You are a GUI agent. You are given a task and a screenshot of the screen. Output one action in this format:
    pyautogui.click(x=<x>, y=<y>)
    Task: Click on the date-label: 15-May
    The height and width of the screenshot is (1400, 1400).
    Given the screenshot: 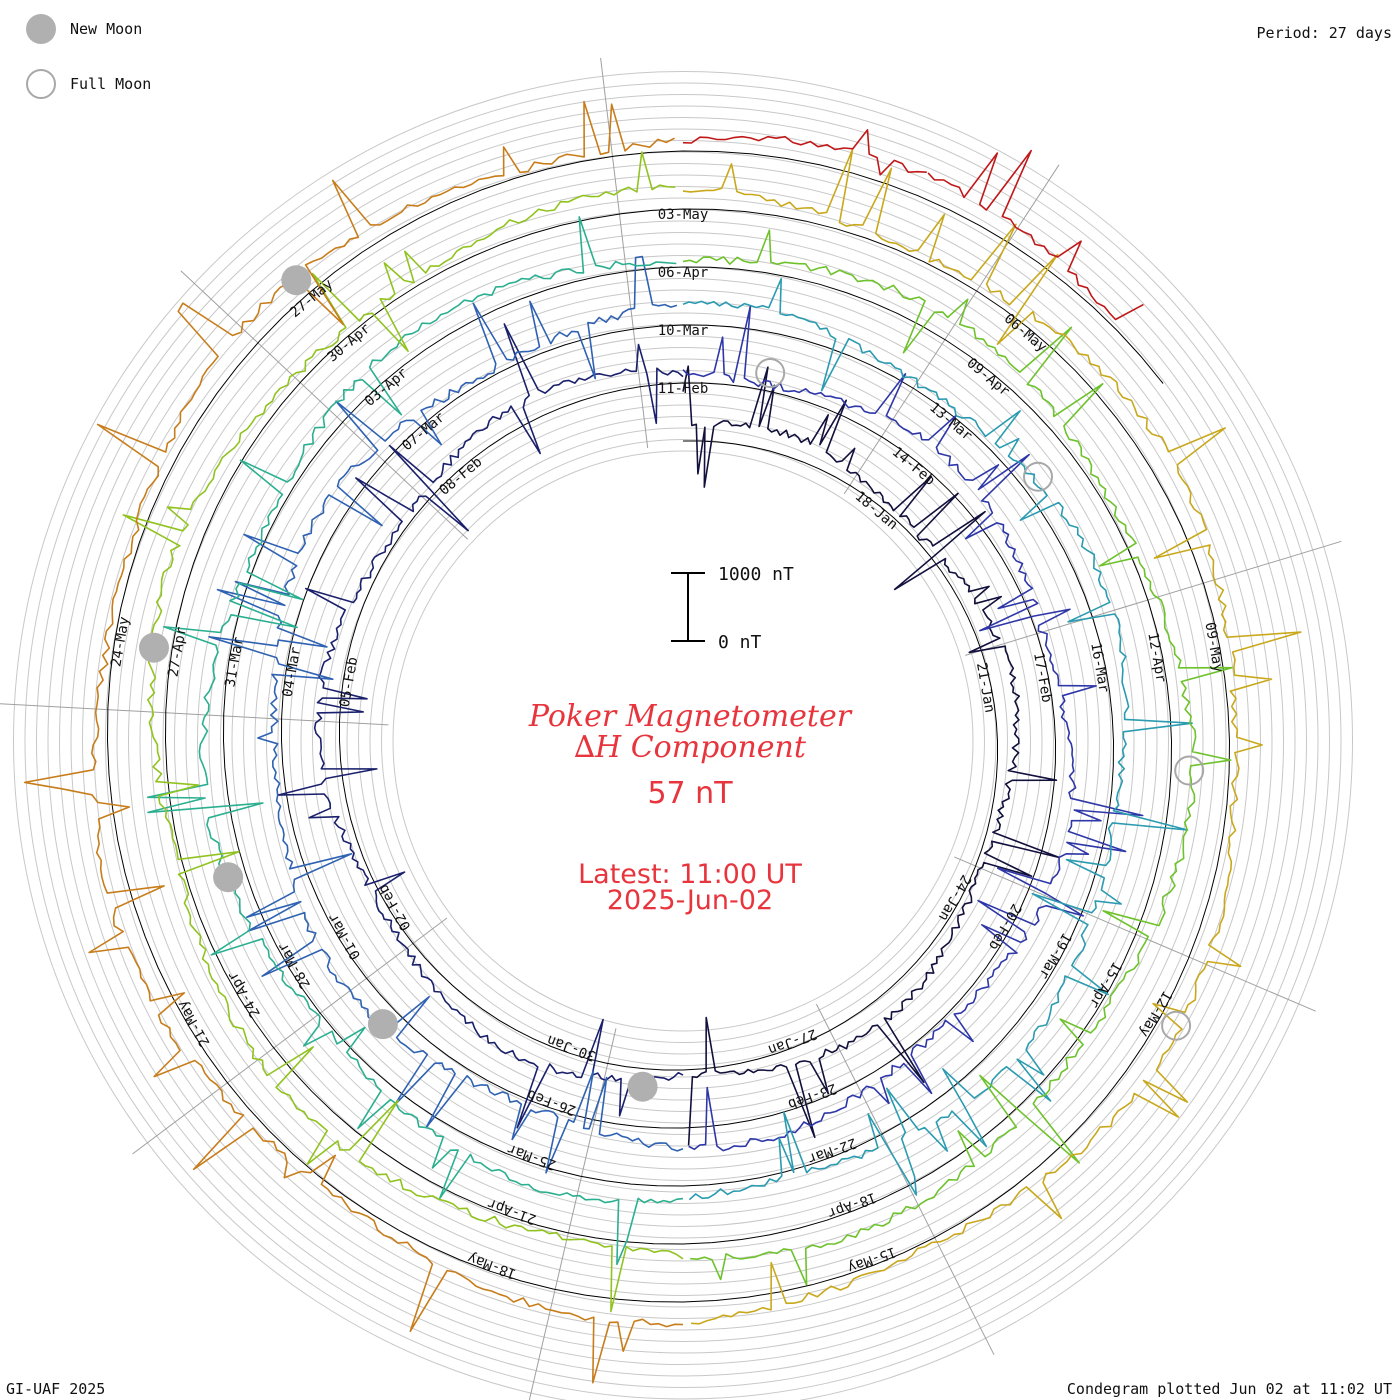 What is the action you would take?
    pyautogui.click(x=871, y=1259)
    